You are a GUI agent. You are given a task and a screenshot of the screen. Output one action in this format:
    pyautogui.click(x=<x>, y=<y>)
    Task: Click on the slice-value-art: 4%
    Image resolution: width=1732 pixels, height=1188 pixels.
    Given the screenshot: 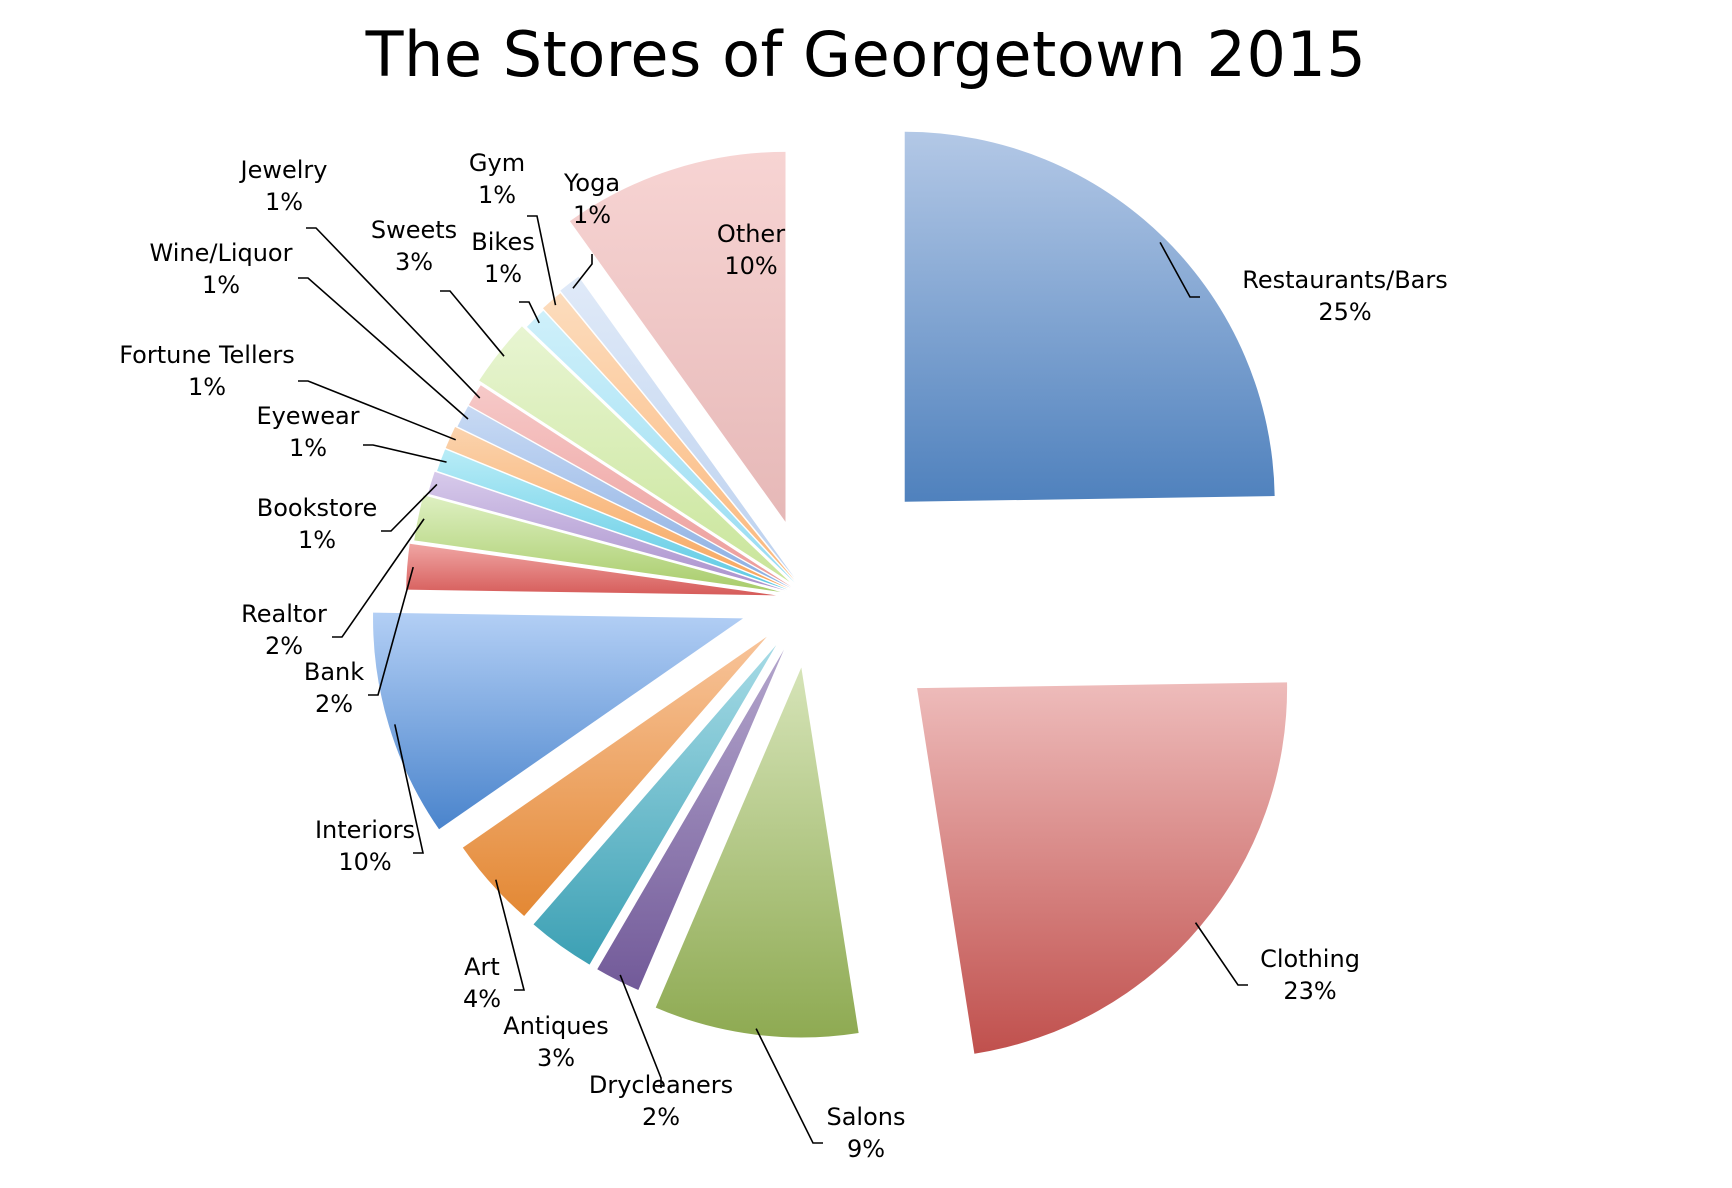 What is the action you would take?
    pyautogui.click(x=482, y=999)
    